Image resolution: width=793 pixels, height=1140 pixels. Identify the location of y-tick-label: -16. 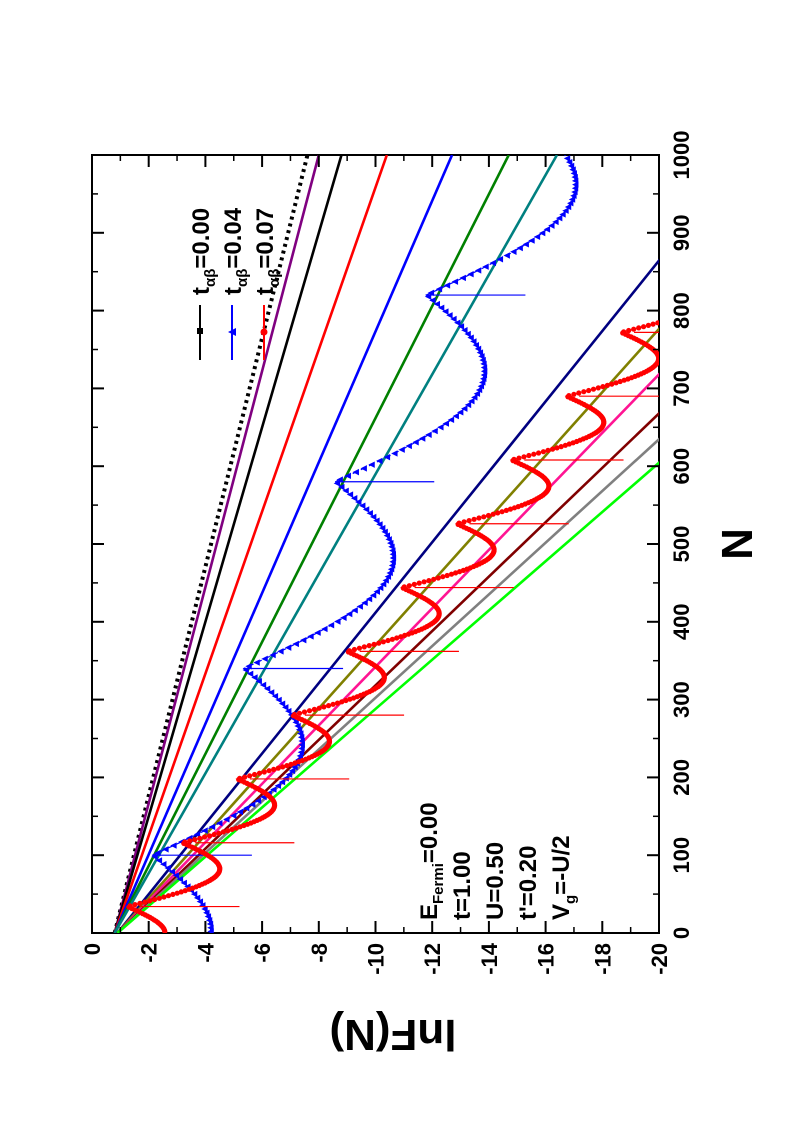
(546, 959).